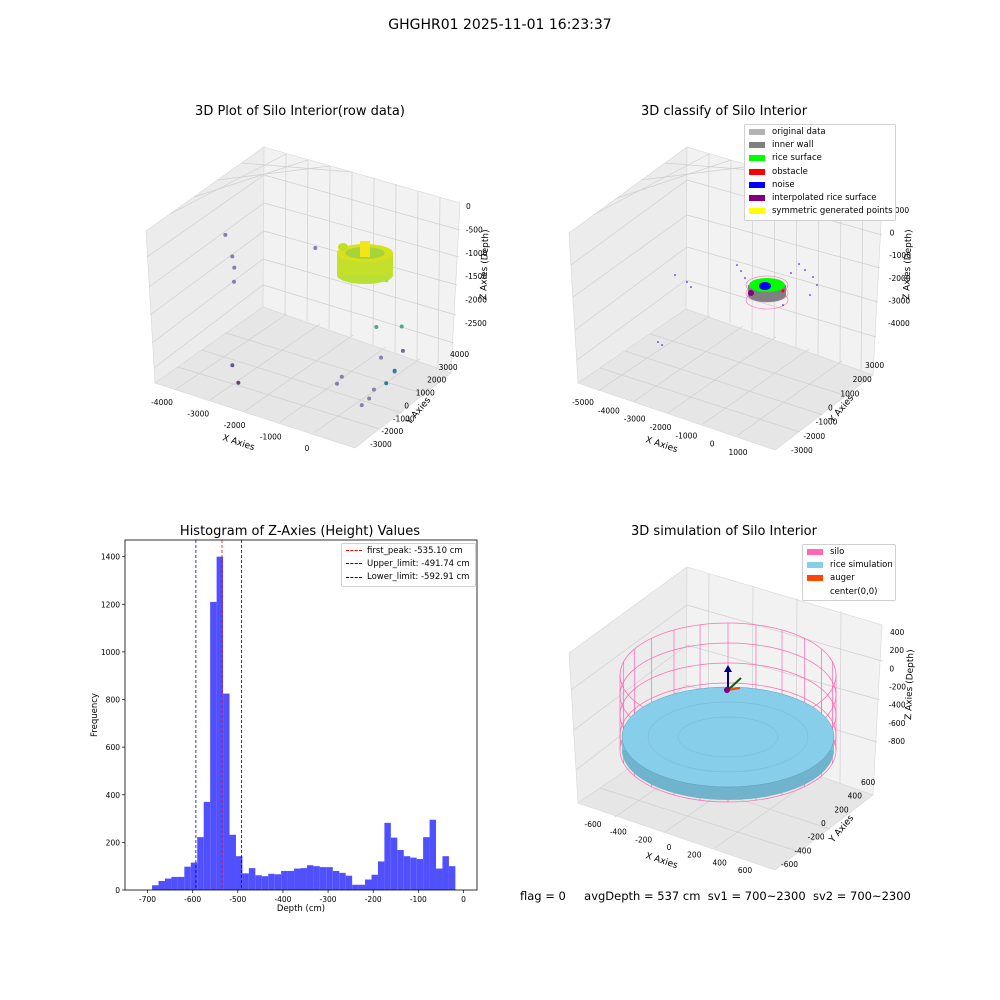 This screenshot has height=1000, width=1000. I want to click on histogram-x-tick-label: -200, so click(373, 899).